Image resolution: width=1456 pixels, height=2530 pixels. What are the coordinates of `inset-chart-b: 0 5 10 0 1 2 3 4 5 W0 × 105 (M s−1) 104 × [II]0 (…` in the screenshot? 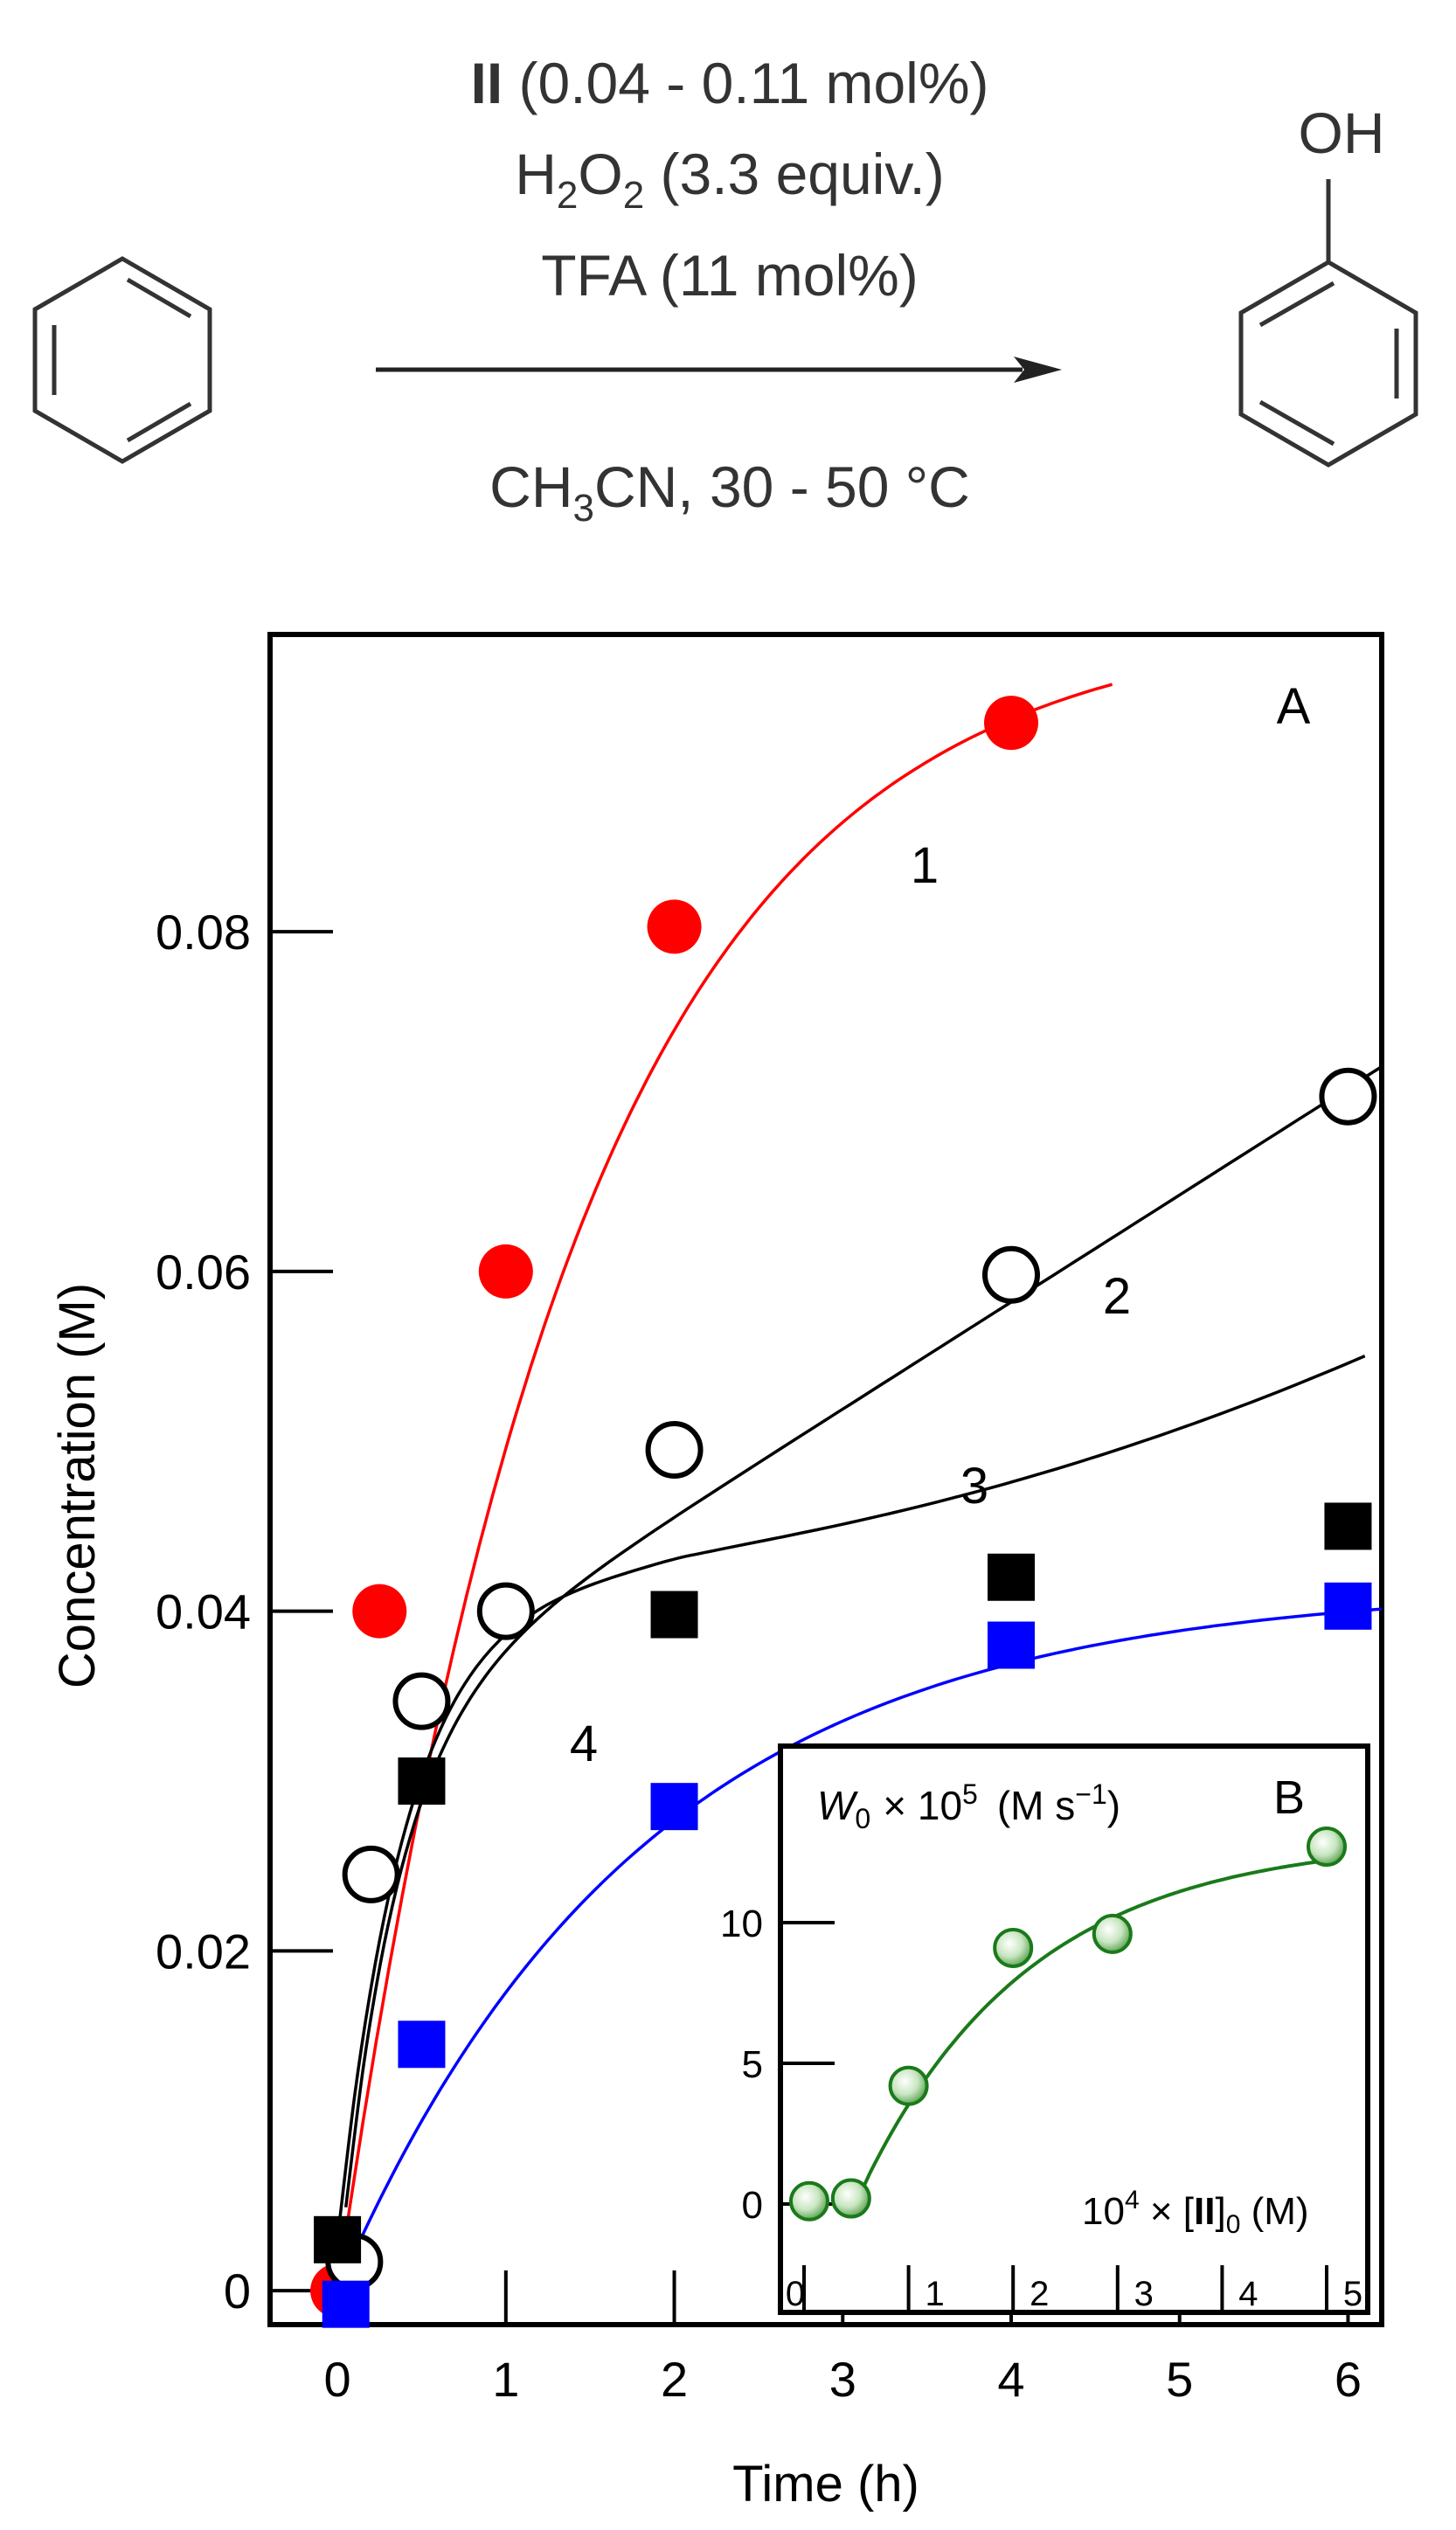 It's located at (1045, 2029).